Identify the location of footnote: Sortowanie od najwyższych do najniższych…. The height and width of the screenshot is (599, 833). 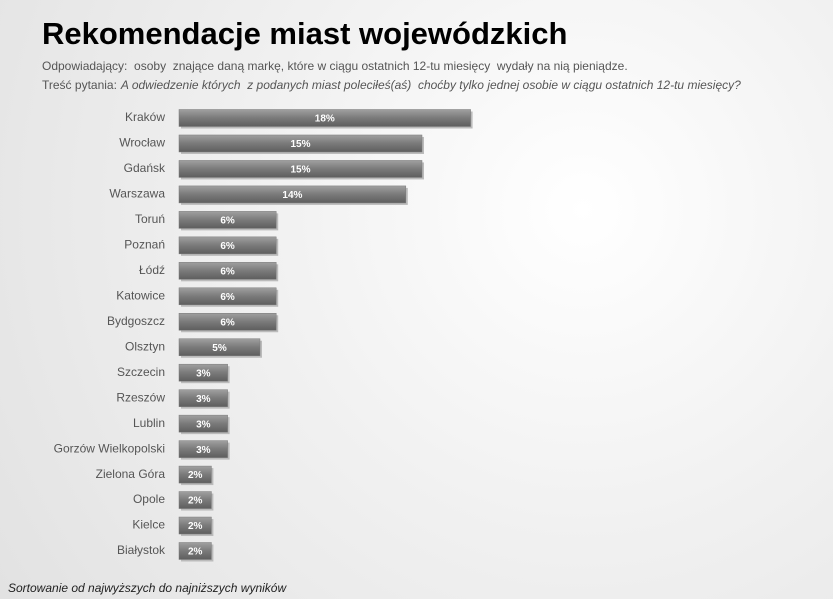
(147, 588).